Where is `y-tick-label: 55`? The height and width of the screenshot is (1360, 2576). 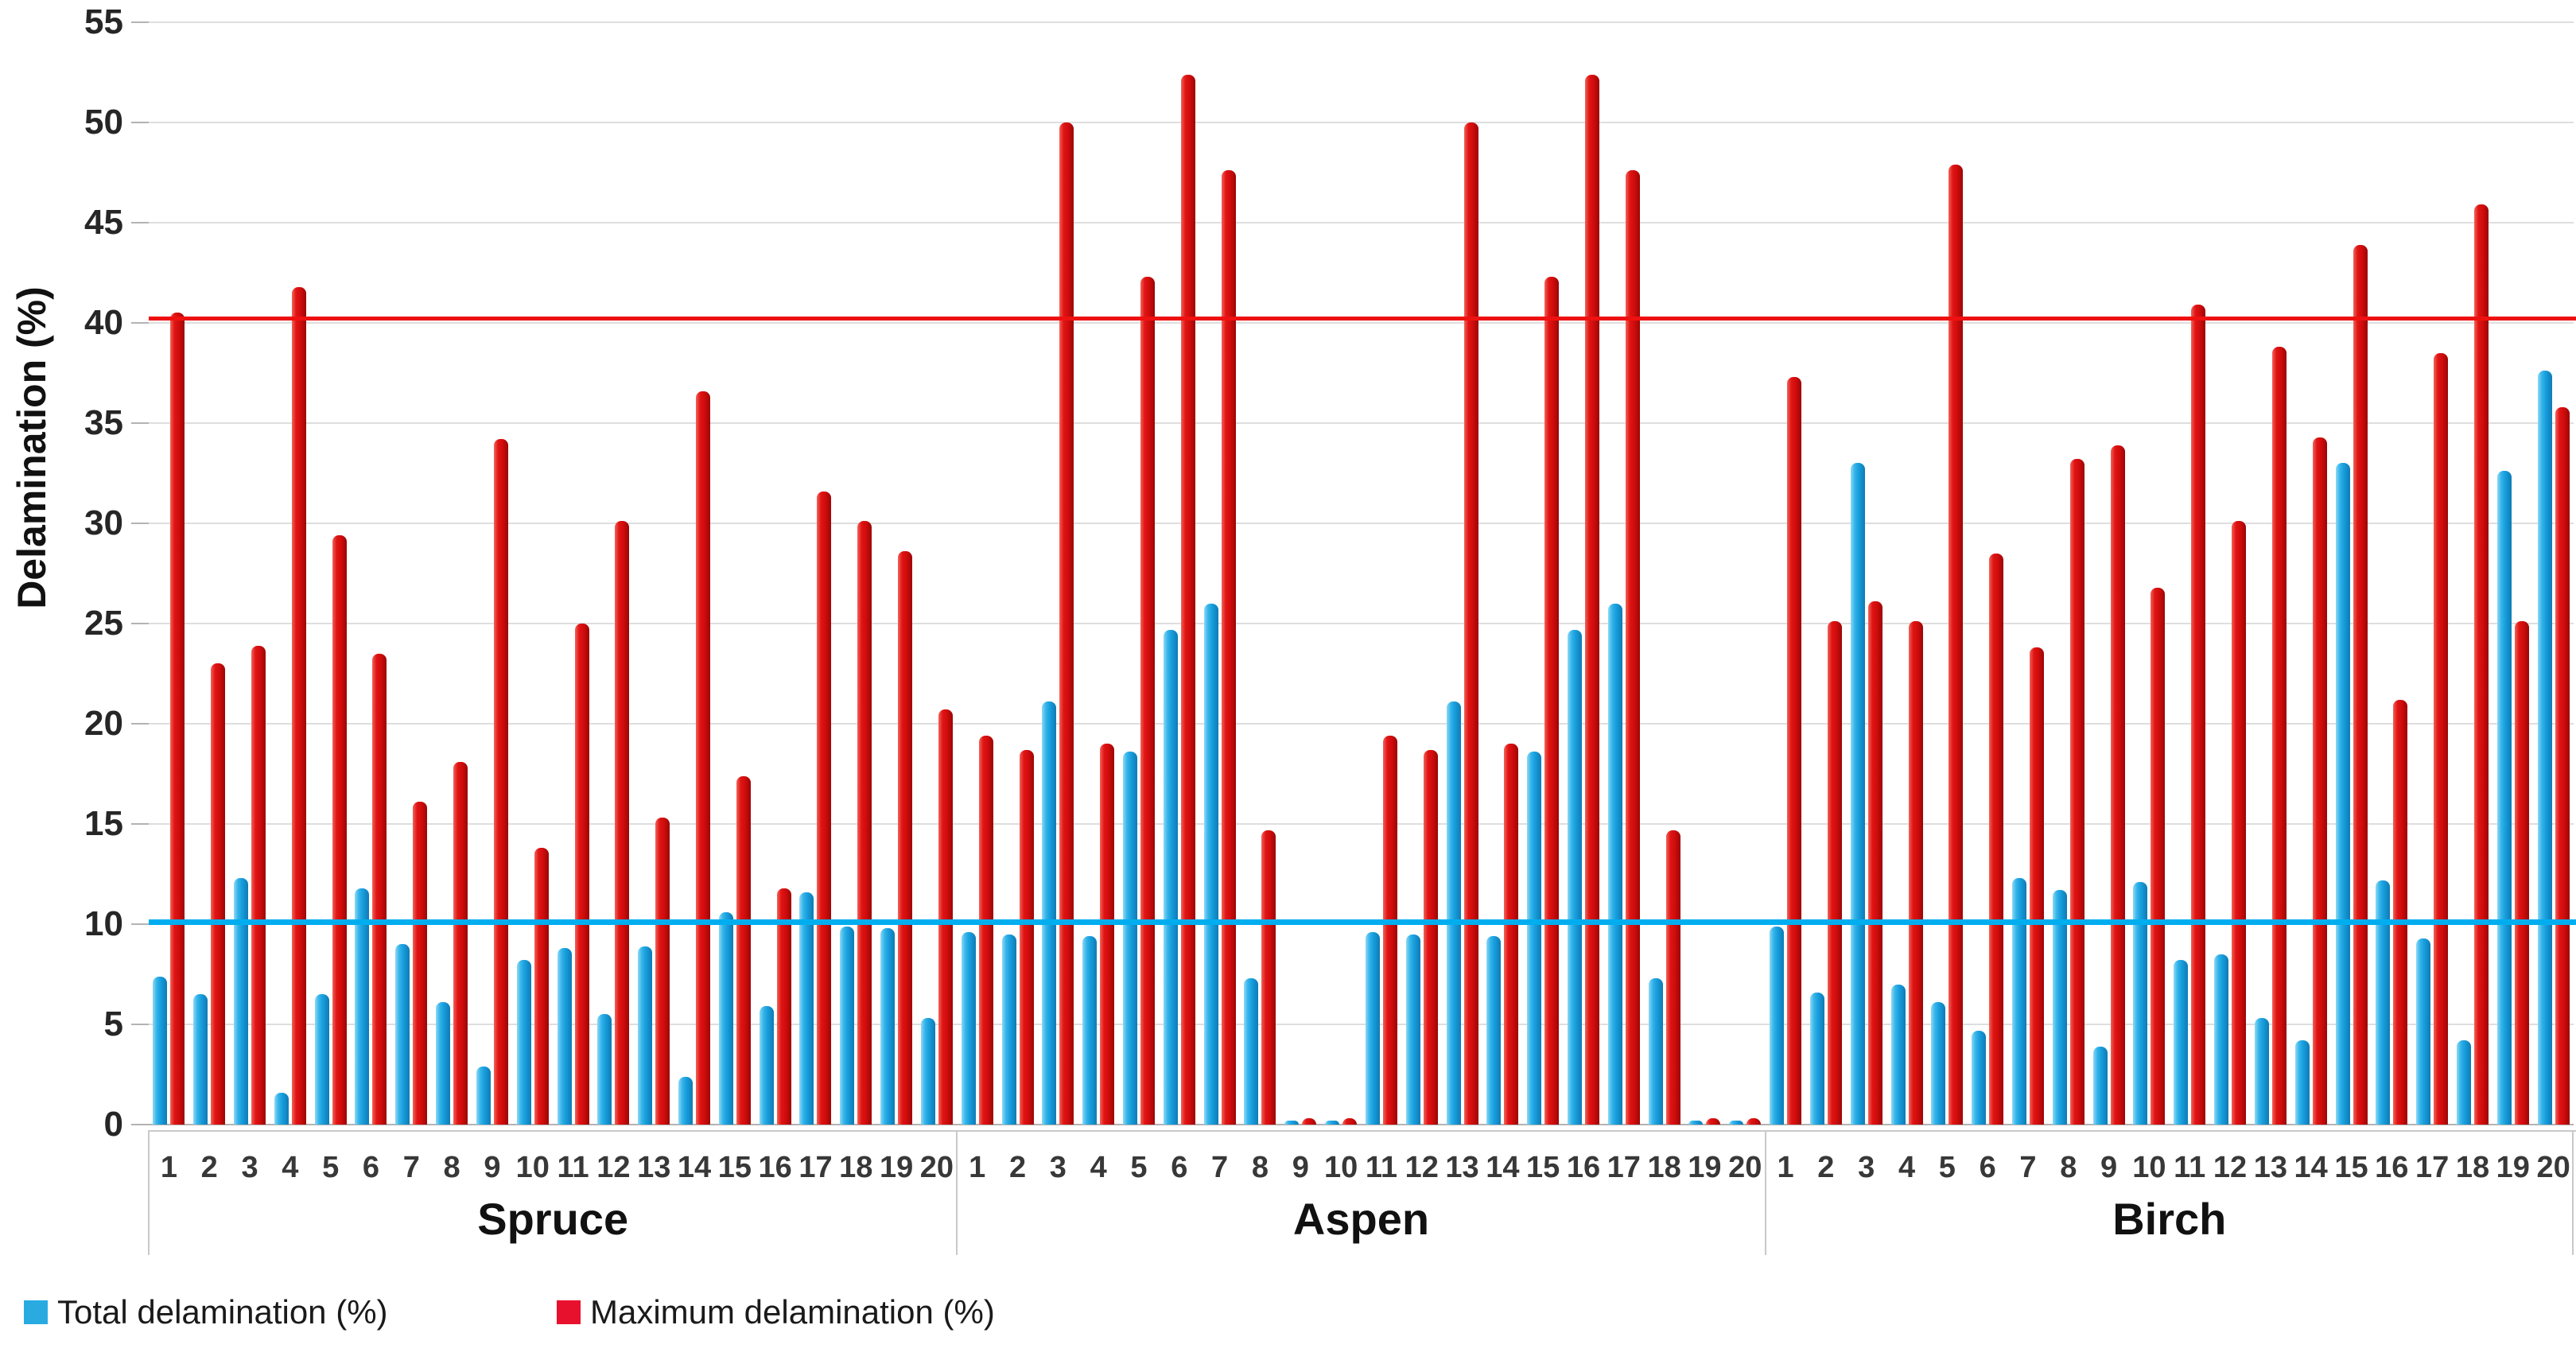
y-tick-label: 55 is located at coordinates (103, 21).